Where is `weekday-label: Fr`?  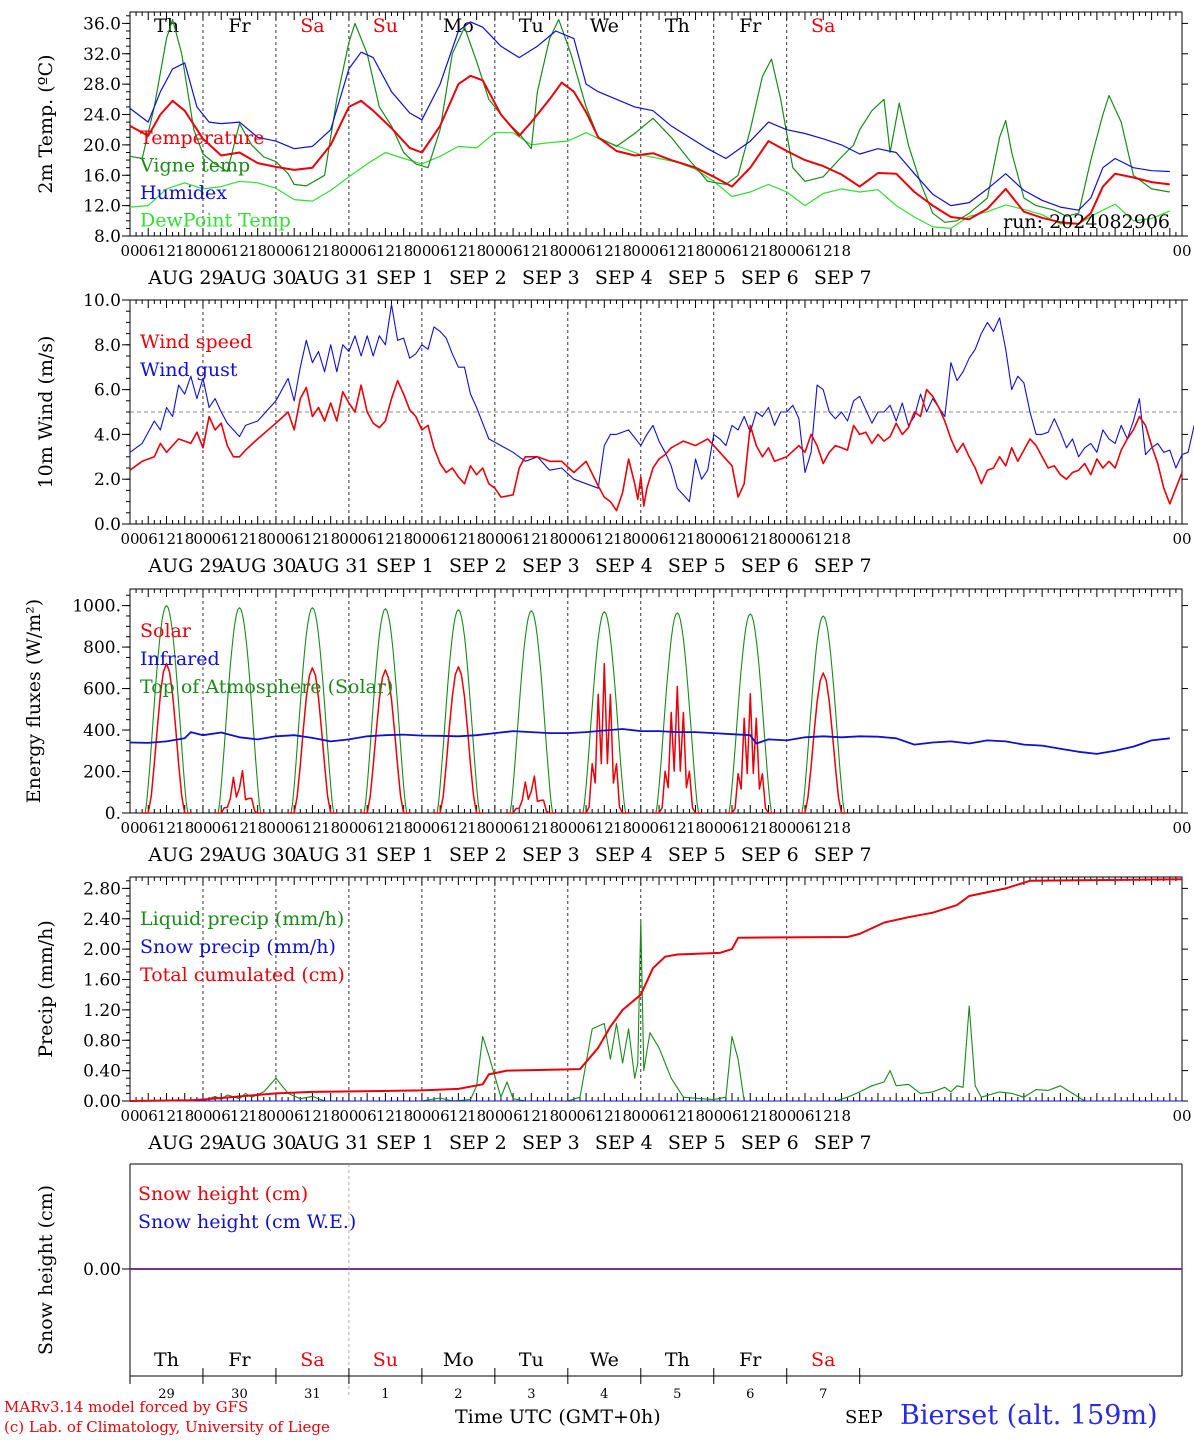 weekday-label: Fr is located at coordinates (750, 1360).